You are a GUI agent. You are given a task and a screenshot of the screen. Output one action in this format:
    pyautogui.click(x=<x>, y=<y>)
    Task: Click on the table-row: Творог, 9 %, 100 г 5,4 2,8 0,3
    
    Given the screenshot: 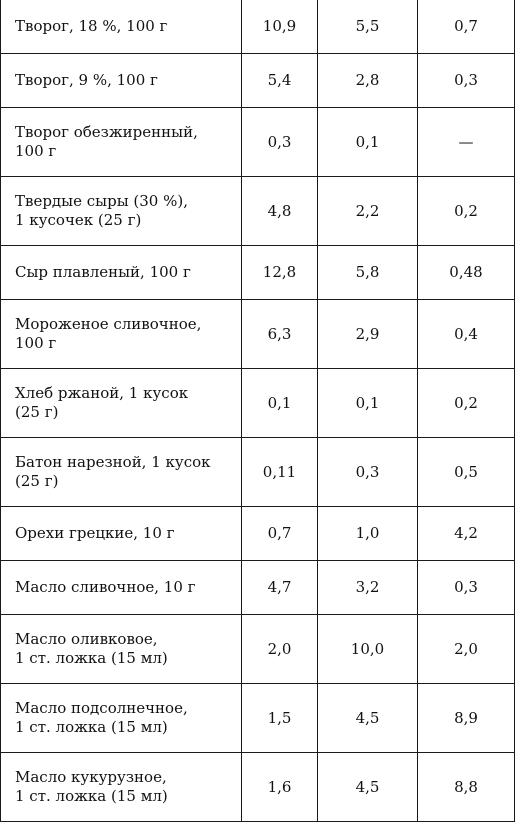 What is the action you would take?
    pyautogui.click(x=257, y=80)
    